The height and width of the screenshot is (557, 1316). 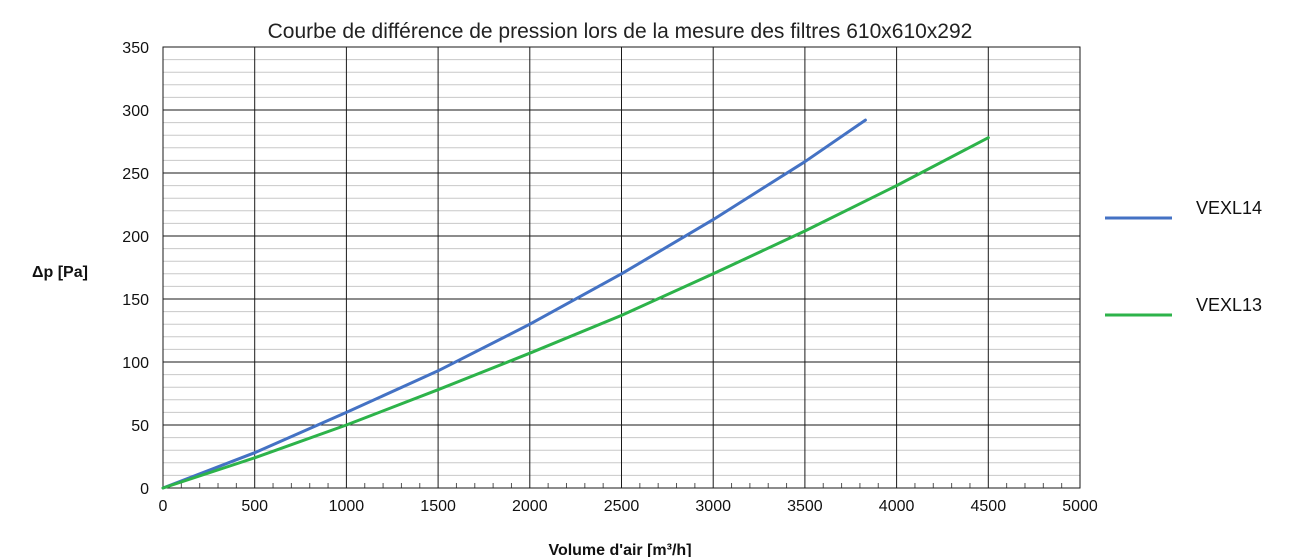 I want to click on x-tick-labels: 0 500 1000 1500 2000 2500 3000 3500 4000 4500 5000, so click(x=628, y=506).